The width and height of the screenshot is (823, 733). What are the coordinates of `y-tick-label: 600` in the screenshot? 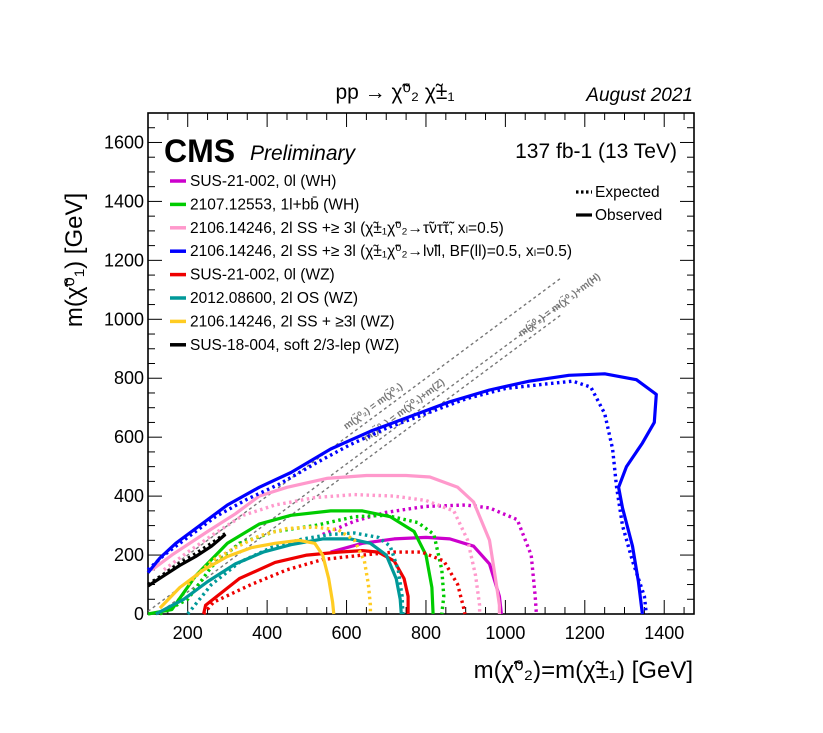 It's located at (129, 437).